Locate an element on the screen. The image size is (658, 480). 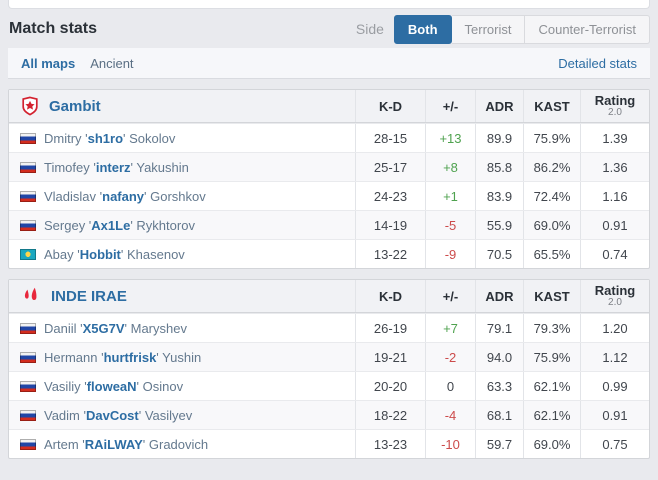
player-name-cell: Artem 'RAiLWAY' Gradovich is located at coordinates (182, 444).